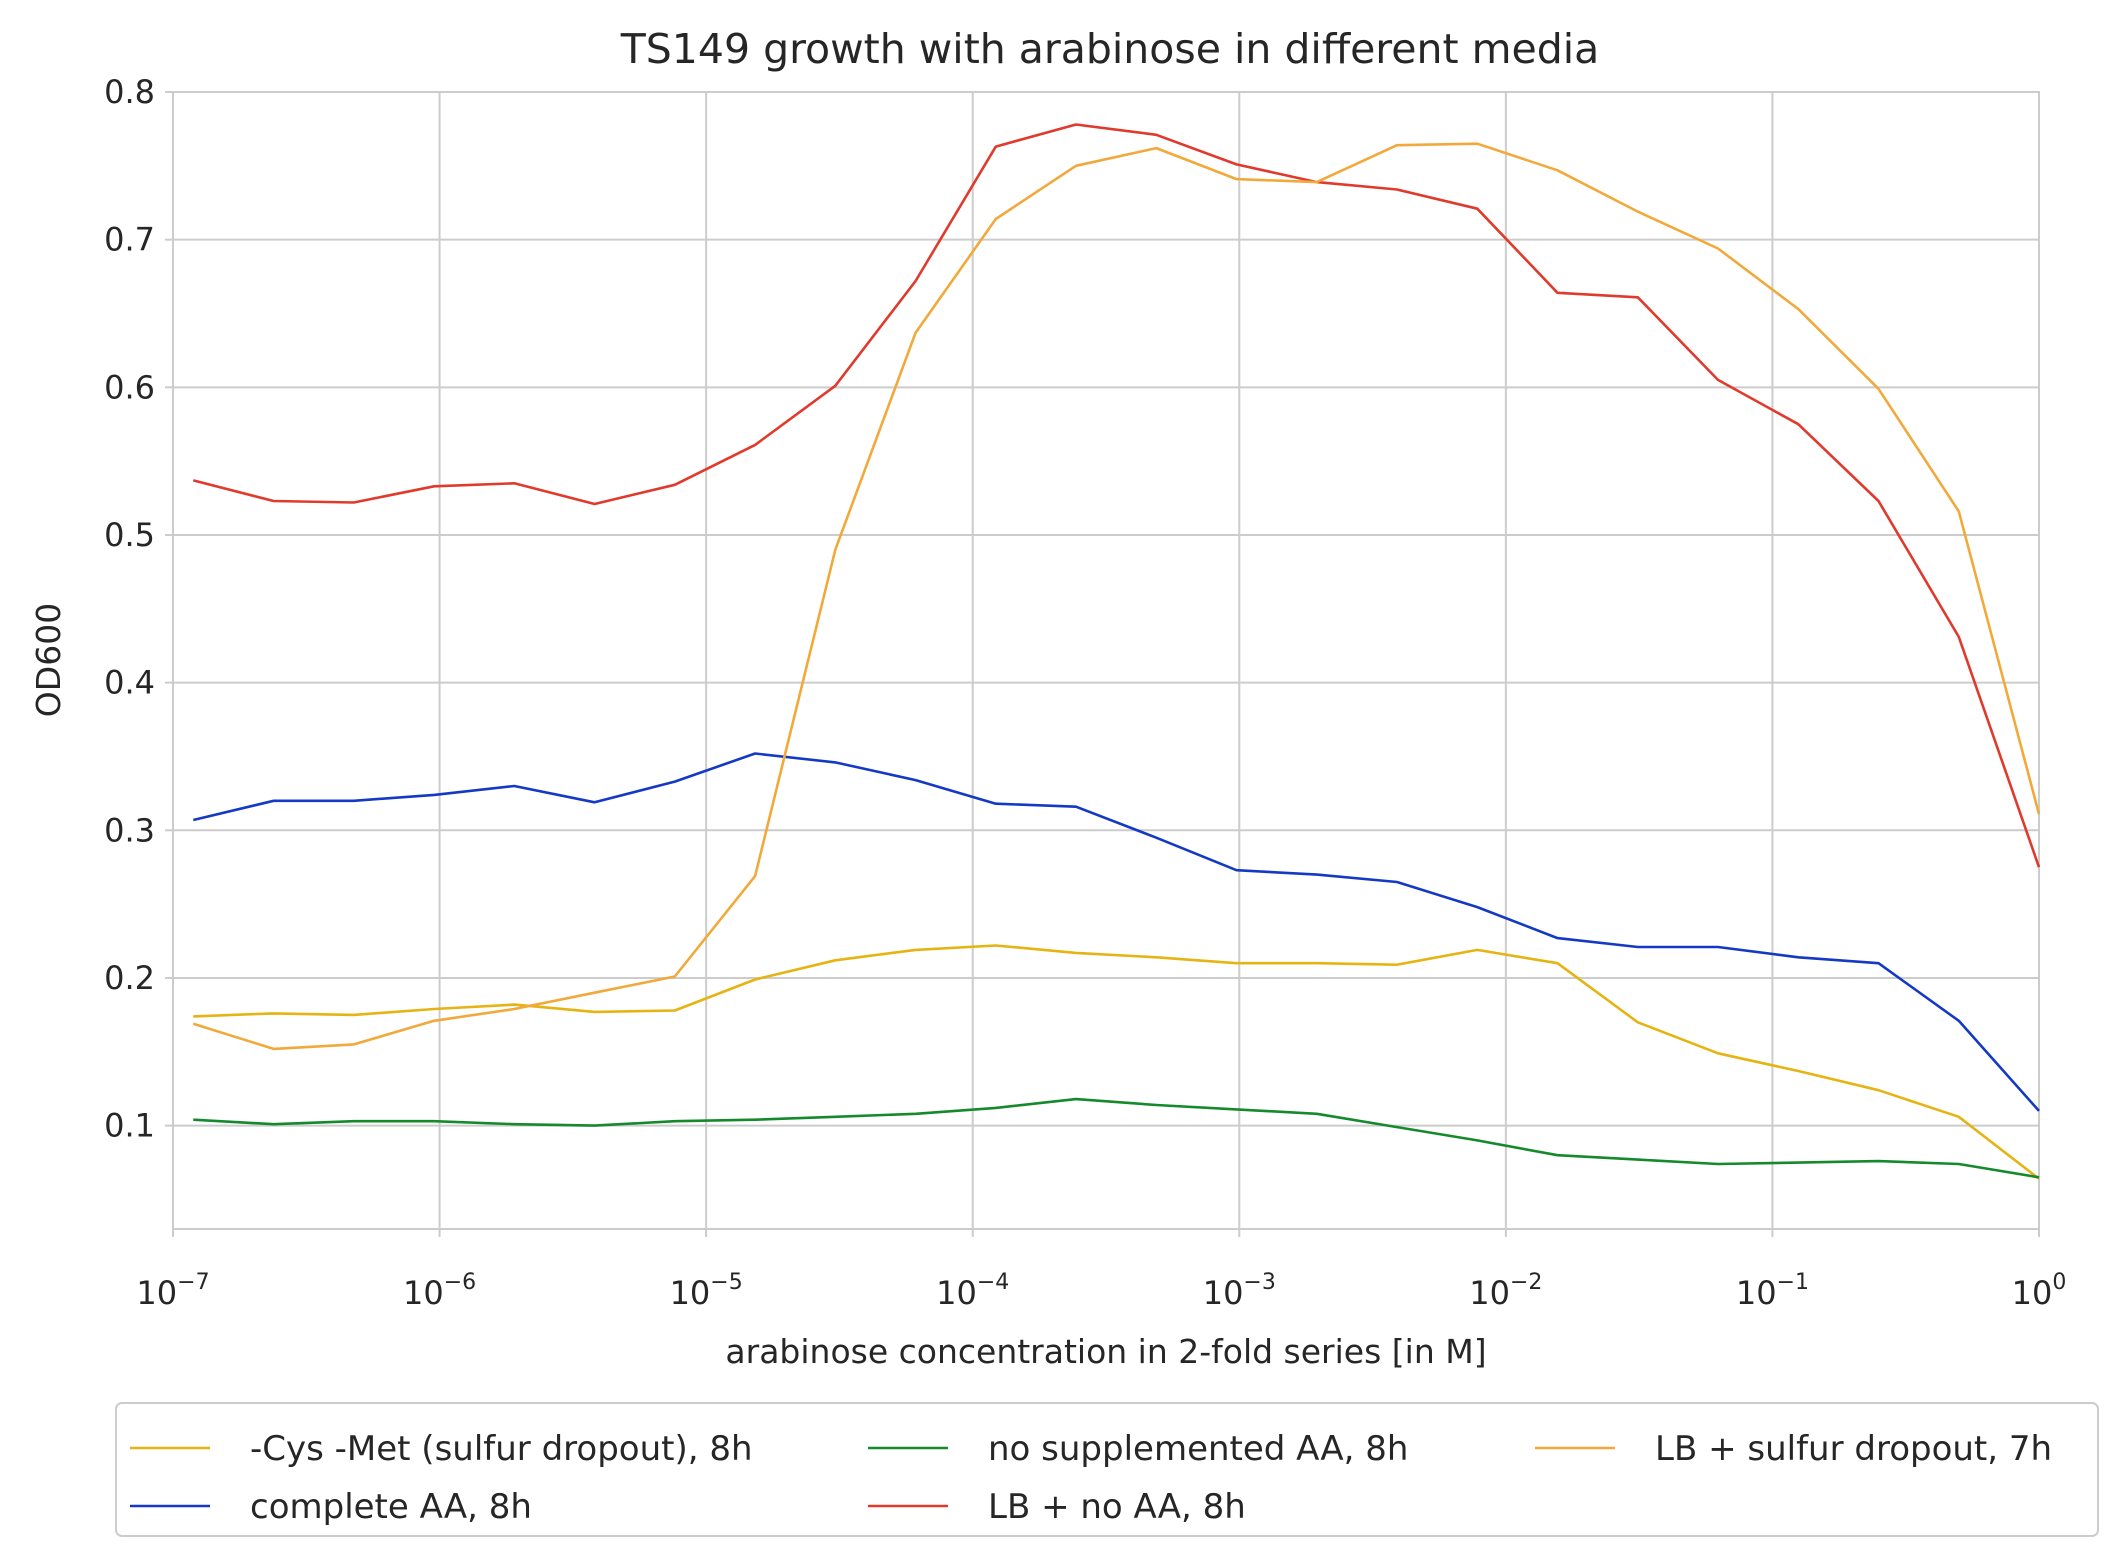 This screenshot has height=1564, width=2118. I want to click on y-tick-label: 0.4, so click(129, 683).